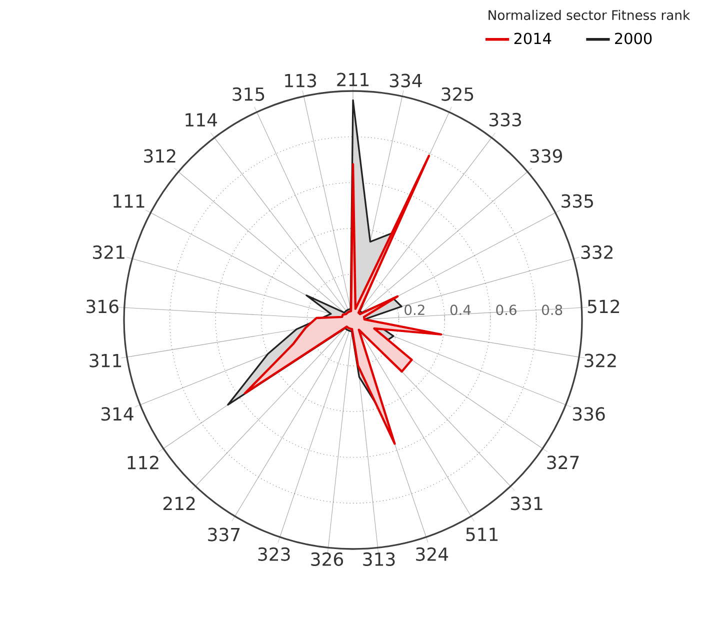 This screenshot has width=701, height=620. Describe the element at coordinates (327, 559) in the screenshot. I see `spoke-label: 326` at that location.